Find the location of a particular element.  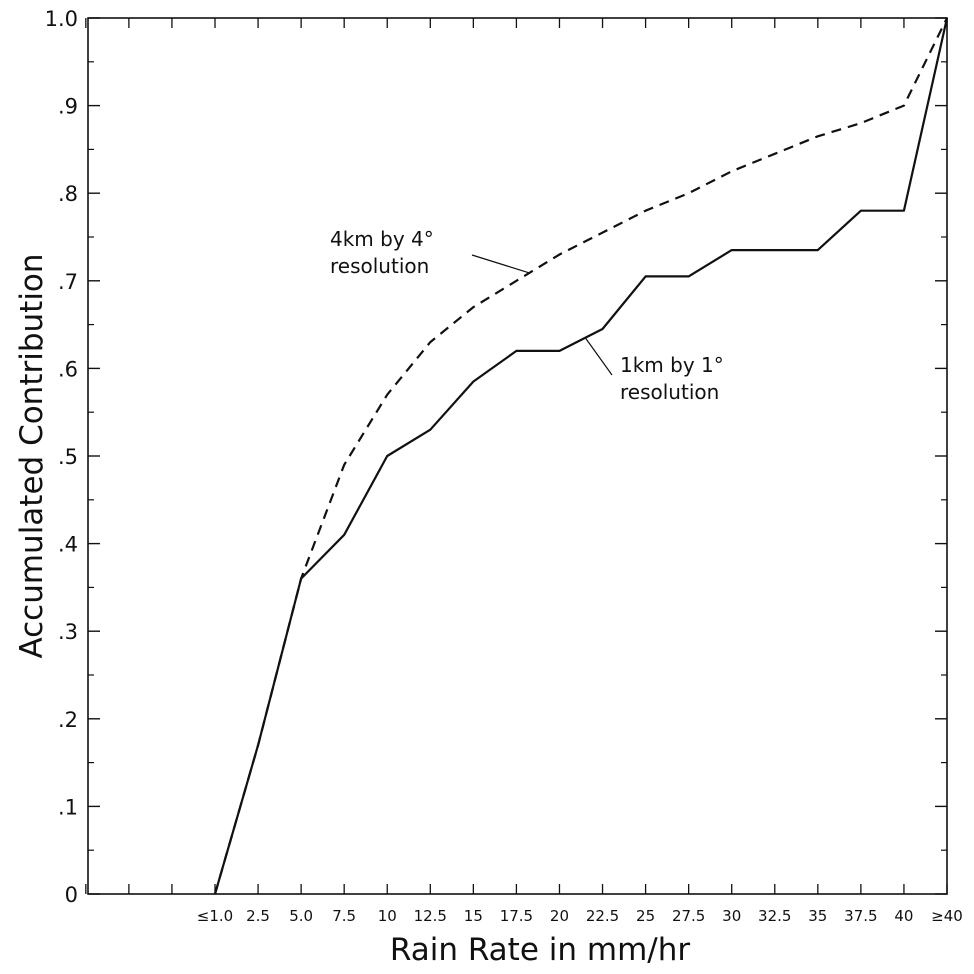

x-tick-label: 12.5 is located at coordinates (430, 916).